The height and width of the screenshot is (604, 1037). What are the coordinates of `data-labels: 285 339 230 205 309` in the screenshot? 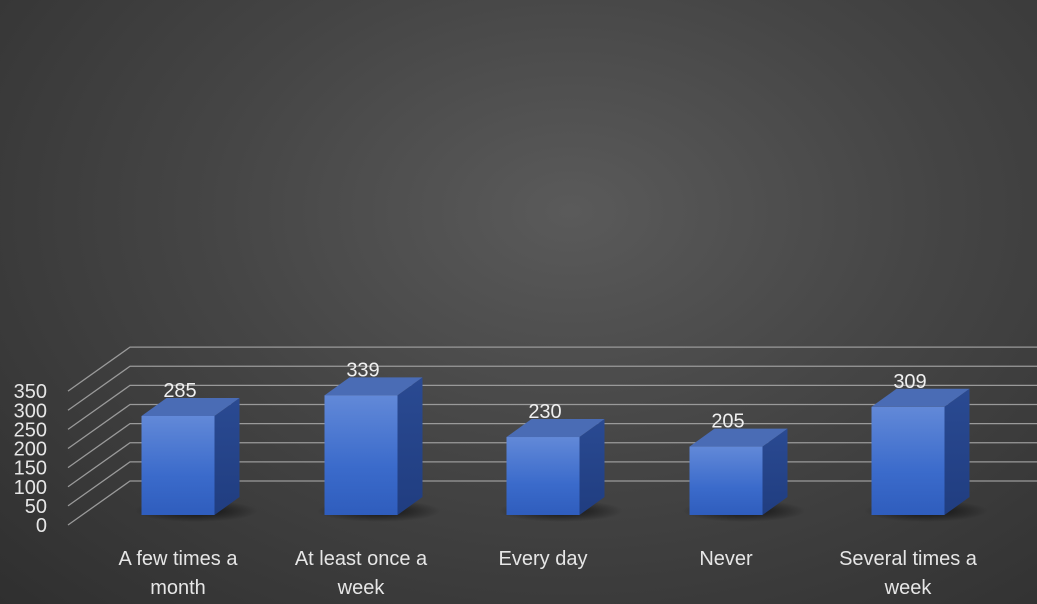 It's located at (544, 395).